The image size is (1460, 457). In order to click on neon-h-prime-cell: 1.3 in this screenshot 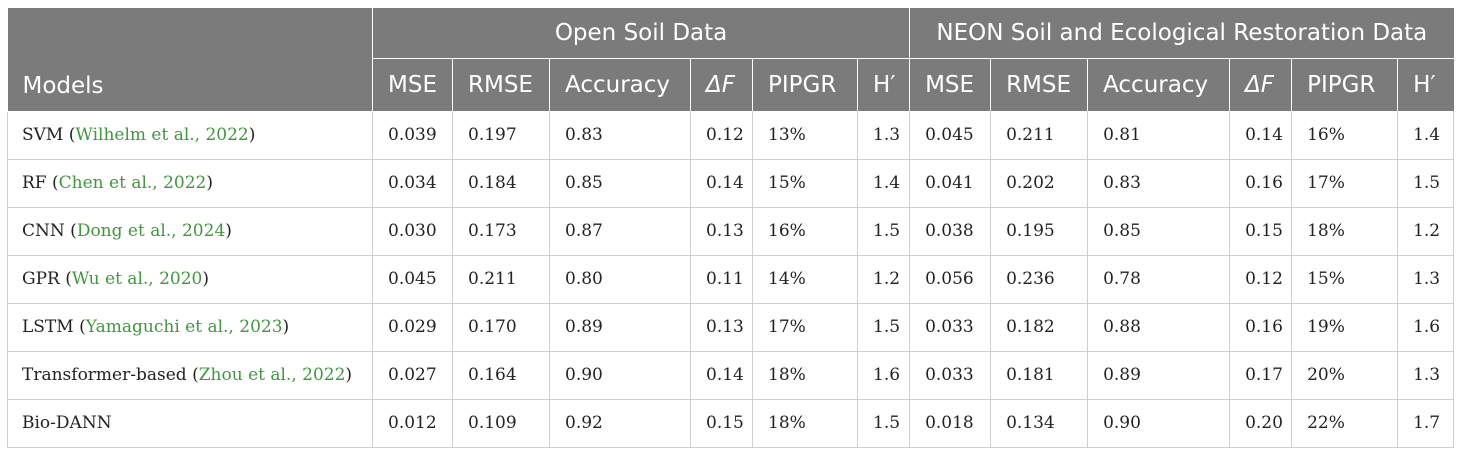, I will do `click(1426, 279)`.